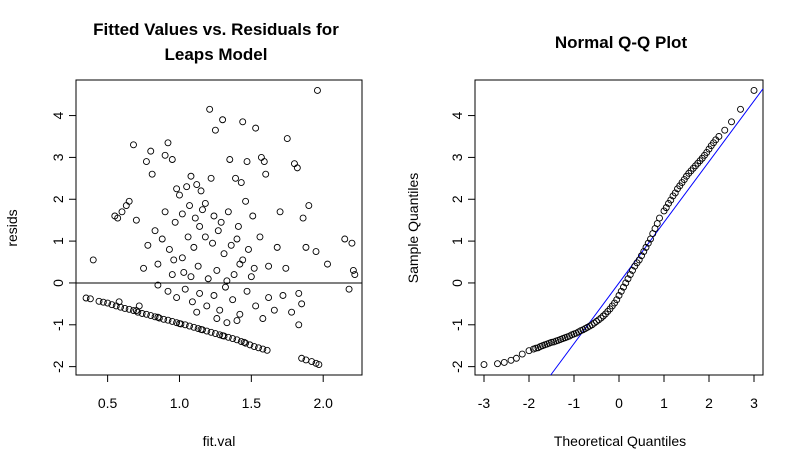 This screenshot has height=472, width=803. Describe the element at coordinates (108, 403) in the screenshot. I see `residuals-plot-x-tick-label: 0.5` at that location.